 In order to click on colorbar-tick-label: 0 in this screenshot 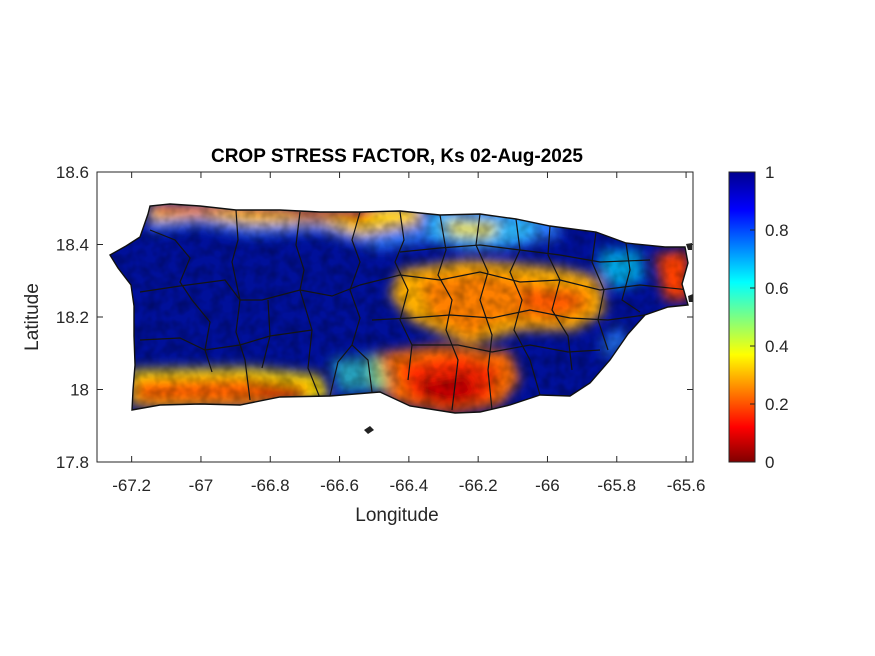, I will do `click(769, 462)`.